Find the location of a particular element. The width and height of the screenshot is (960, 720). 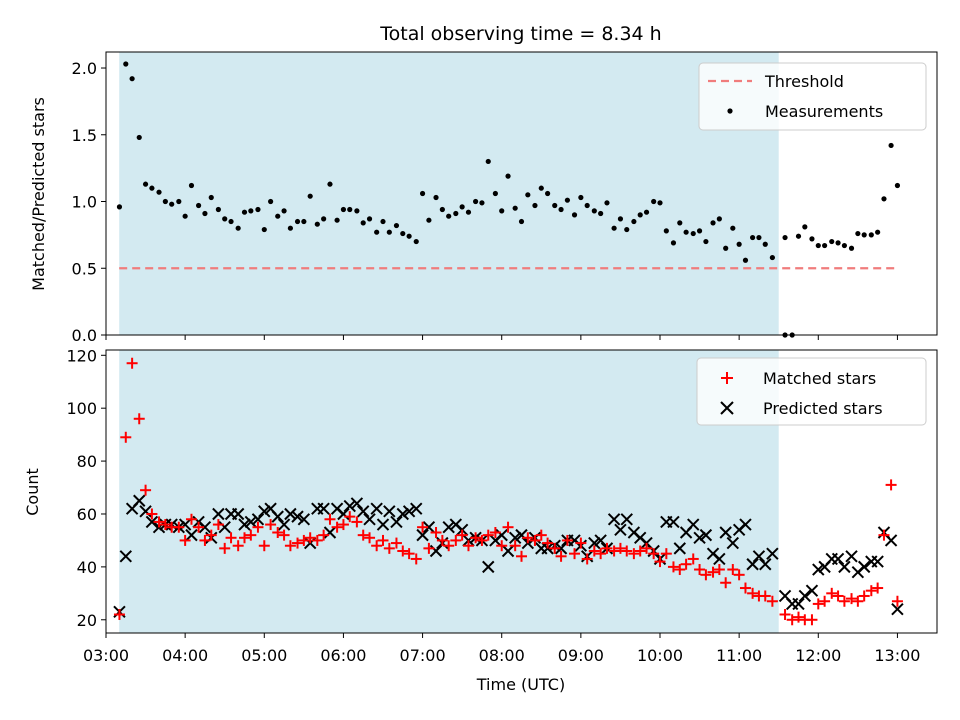

x-tick-label: 05:00 is located at coordinates (264, 655).